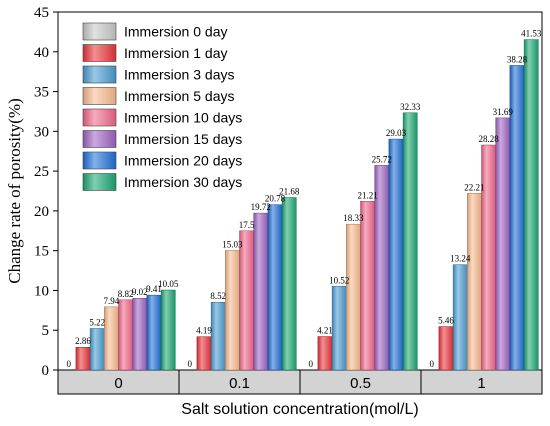 The image size is (550, 426). I want to click on y-axis-title: Change rate of porosity(%), so click(14, 191).